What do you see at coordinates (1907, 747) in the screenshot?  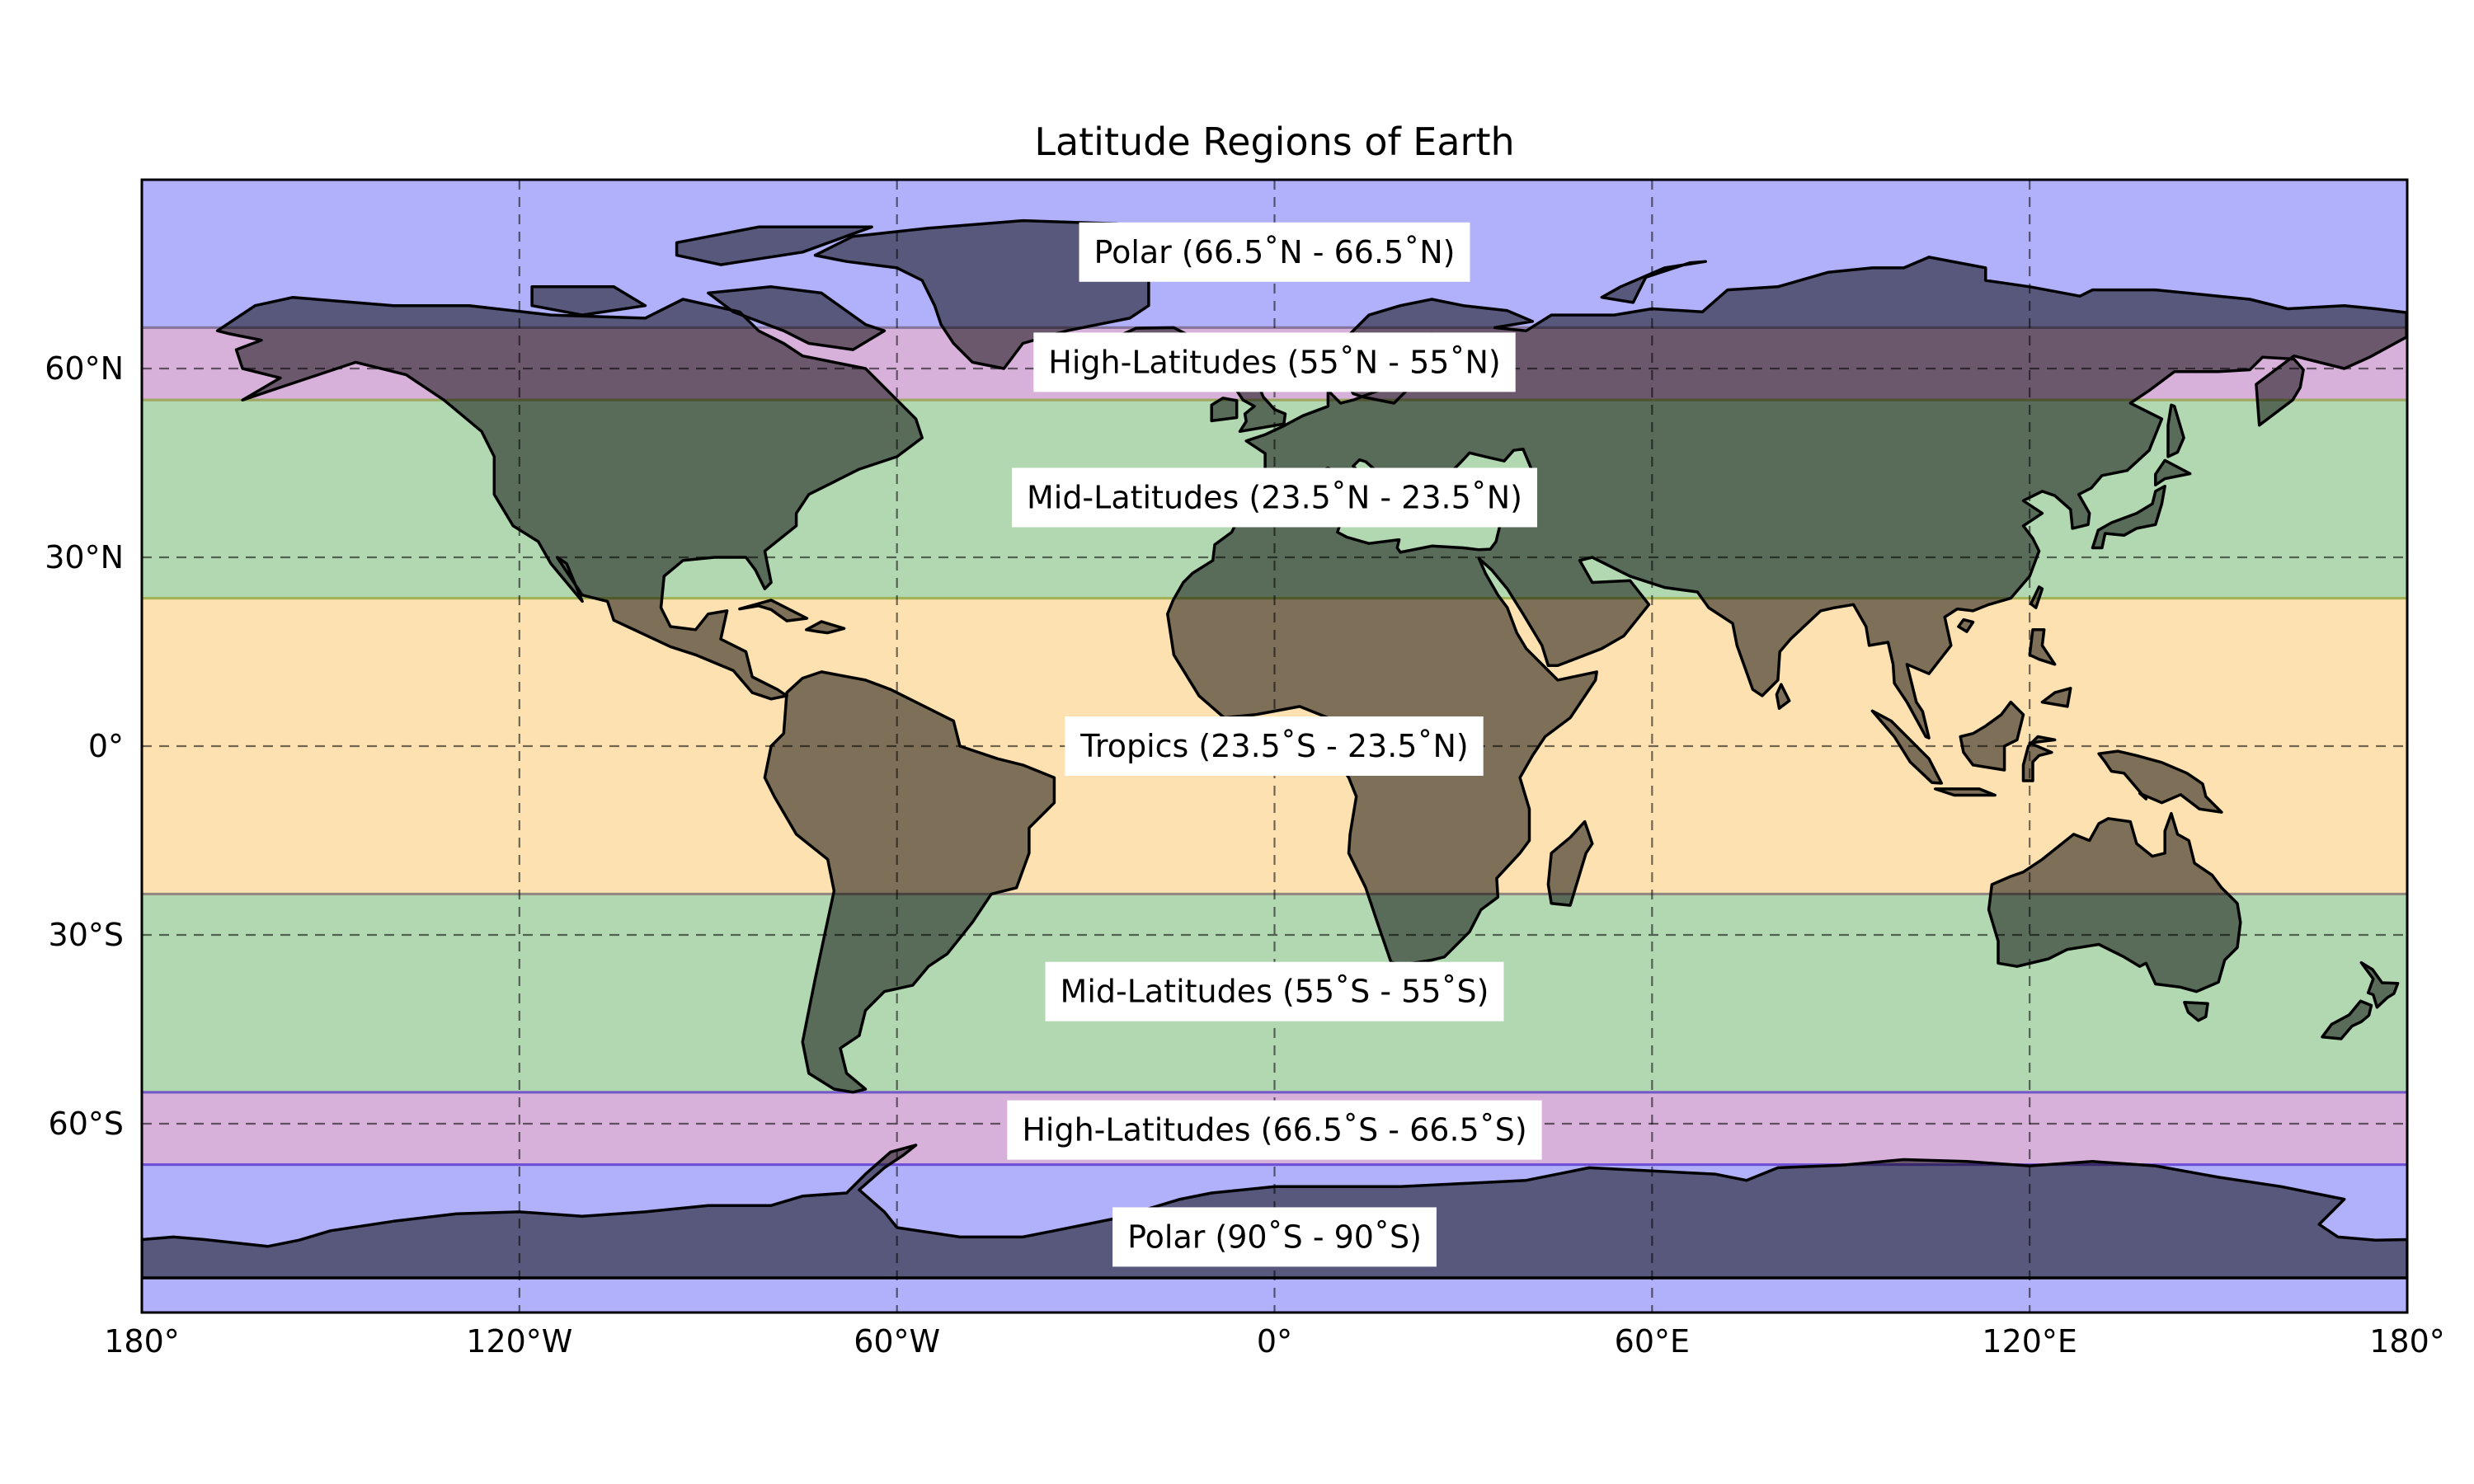 I see `land-sumatra` at bounding box center [1907, 747].